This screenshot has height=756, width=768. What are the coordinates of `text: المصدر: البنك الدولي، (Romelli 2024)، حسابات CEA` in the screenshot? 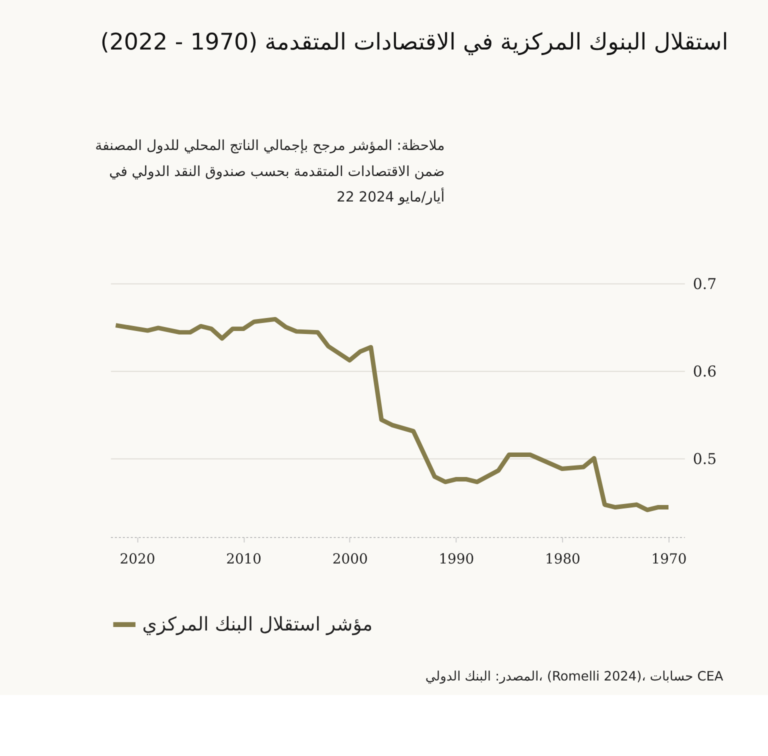 It's located at (574, 676).